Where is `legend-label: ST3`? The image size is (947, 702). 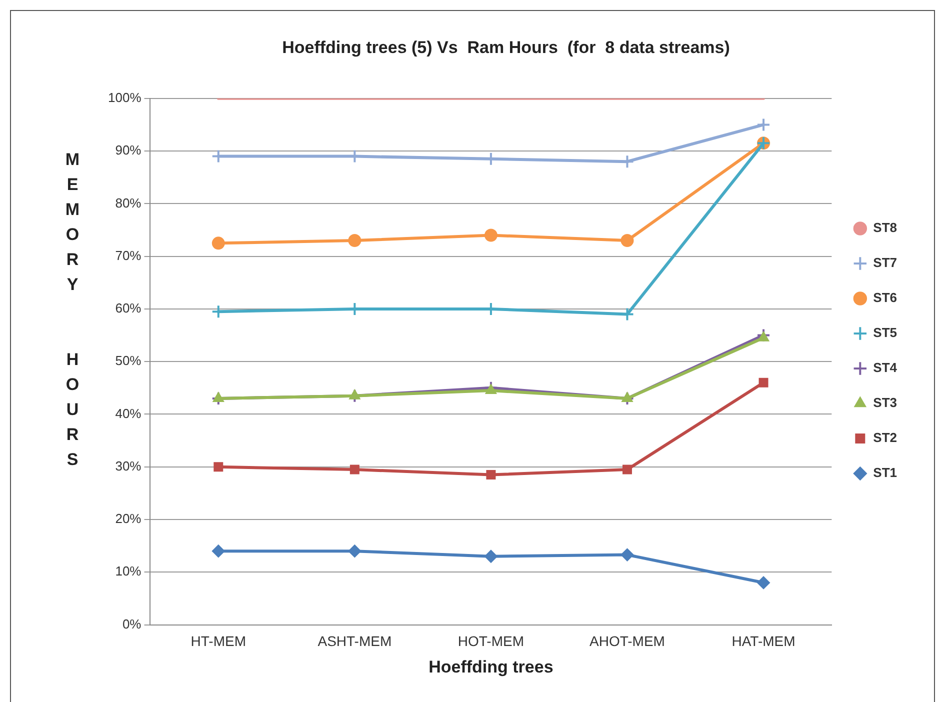 legend-label: ST3 is located at coordinates (885, 402).